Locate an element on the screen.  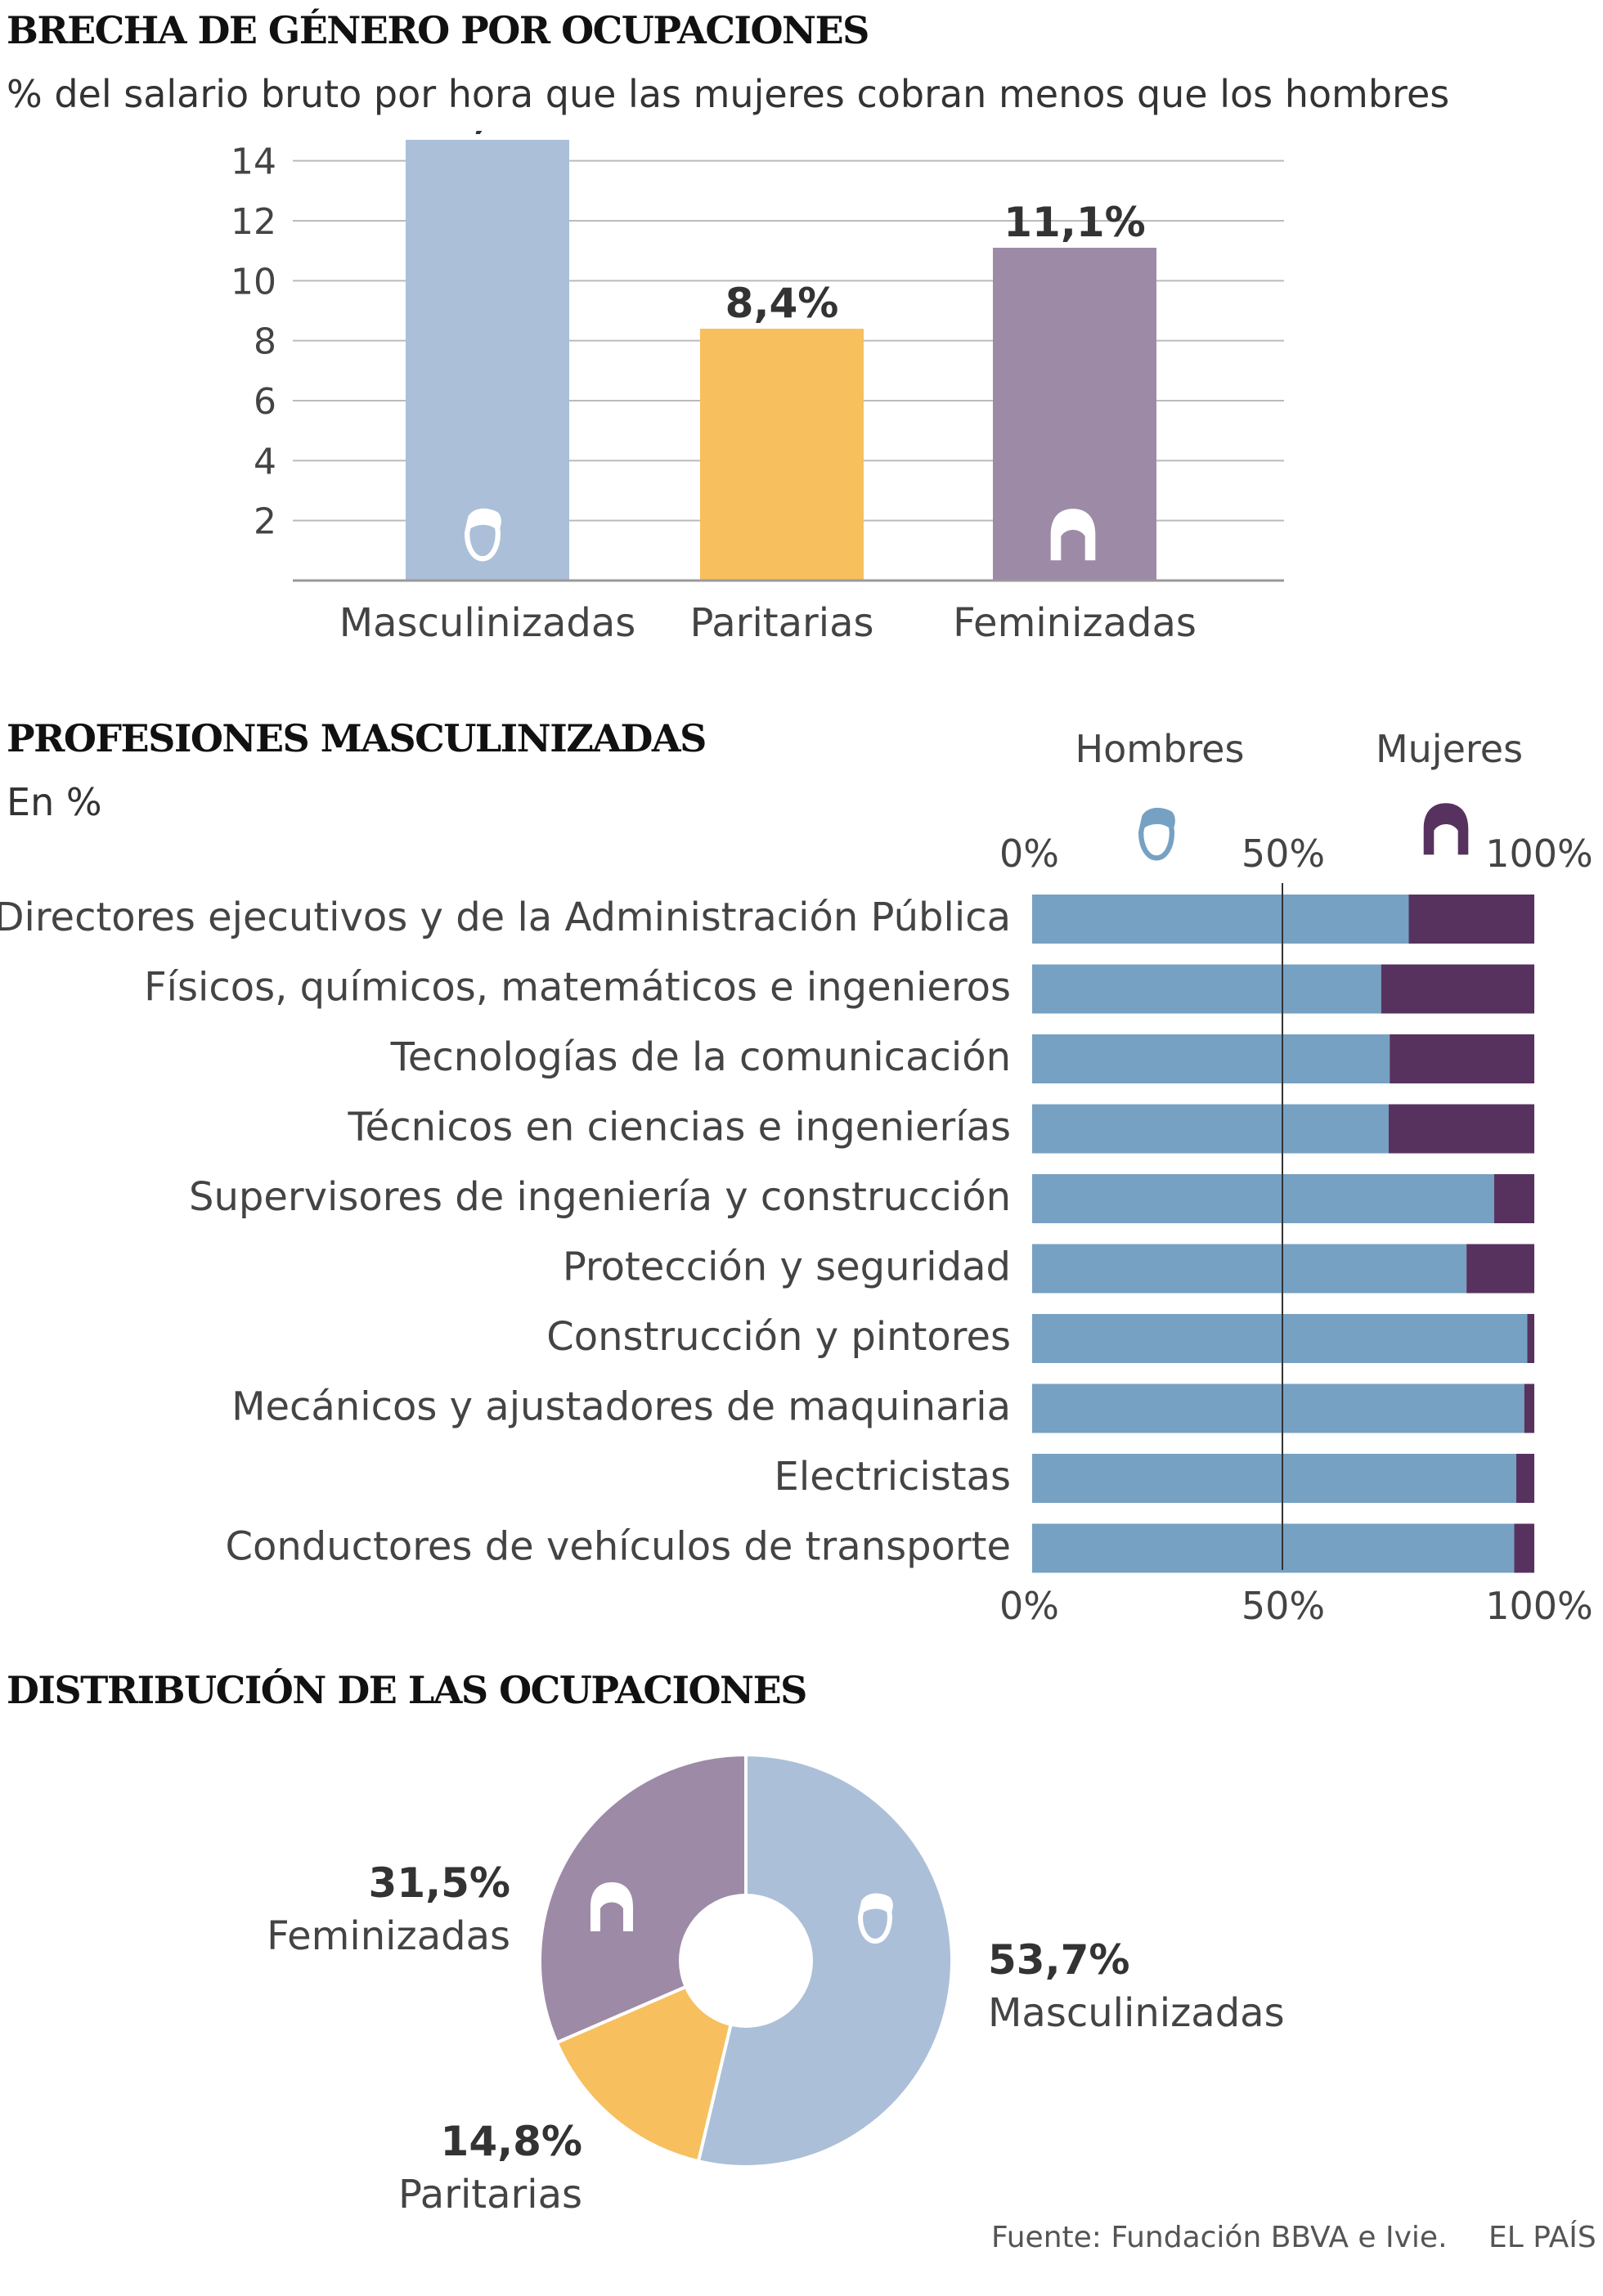
legend-hombres-label: Hombres is located at coordinates (1160, 749).